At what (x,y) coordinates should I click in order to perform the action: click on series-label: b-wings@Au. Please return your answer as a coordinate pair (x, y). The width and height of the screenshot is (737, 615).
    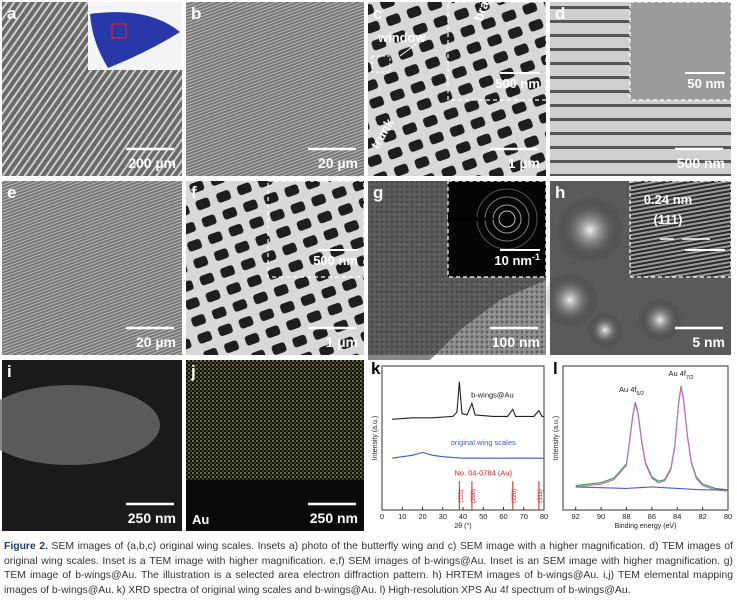
    Looking at the image, I should click on (492, 395).